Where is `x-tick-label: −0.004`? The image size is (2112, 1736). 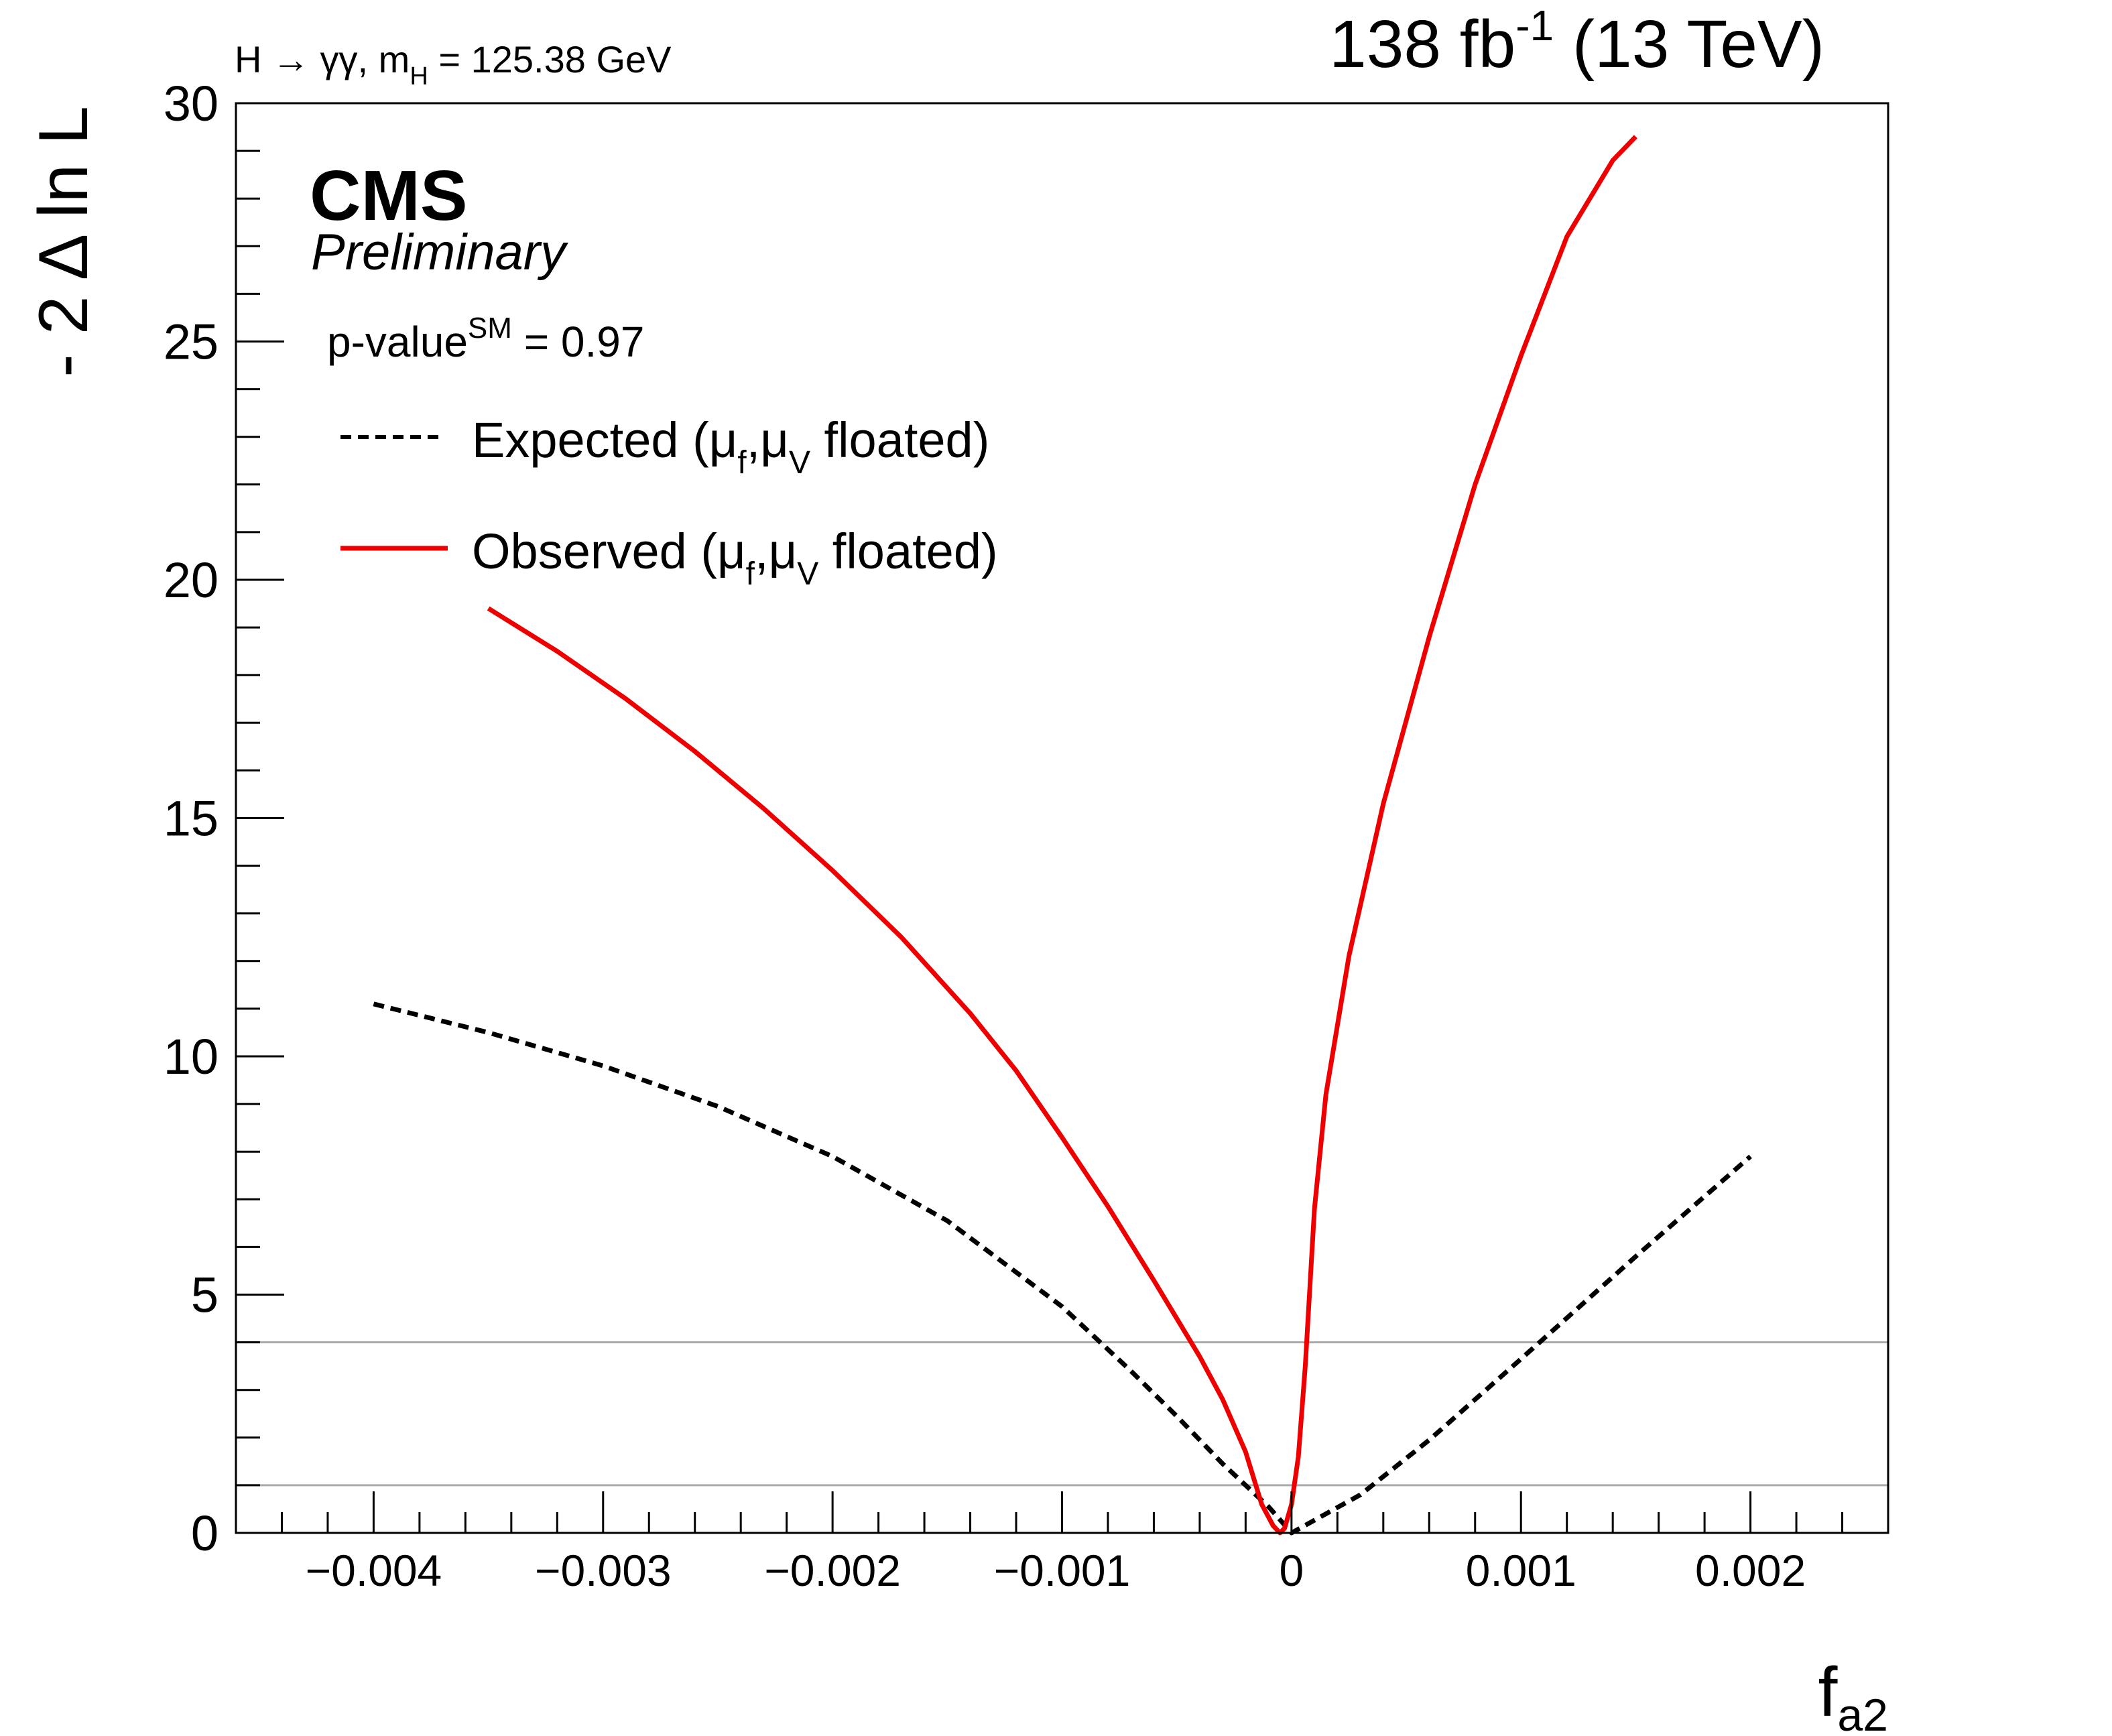 x-tick-label: −0.004 is located at coordinates (374, 1570).